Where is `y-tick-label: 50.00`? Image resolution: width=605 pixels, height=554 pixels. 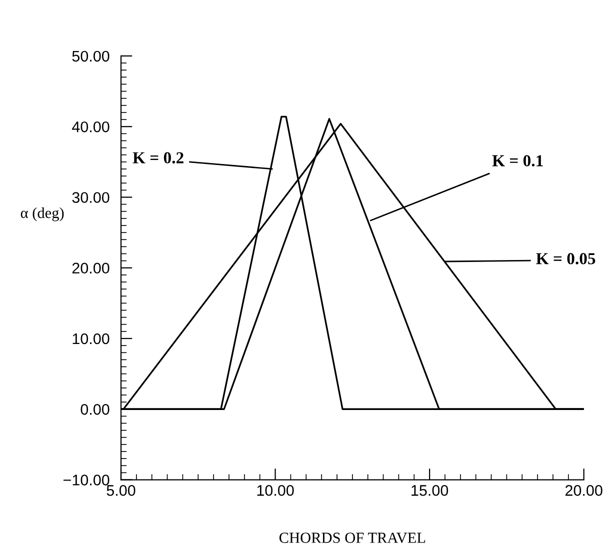 y-tick-label: 50.00 is located at coordinates (91, 56).